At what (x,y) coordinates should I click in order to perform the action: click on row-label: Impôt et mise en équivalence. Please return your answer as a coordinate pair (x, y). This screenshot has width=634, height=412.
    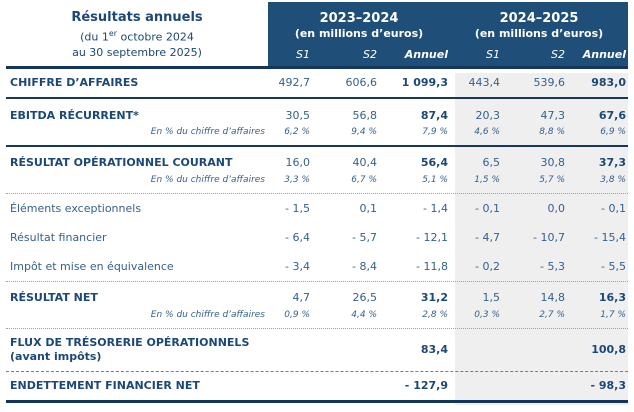
    Looking at the image, I should click on (92, 266).